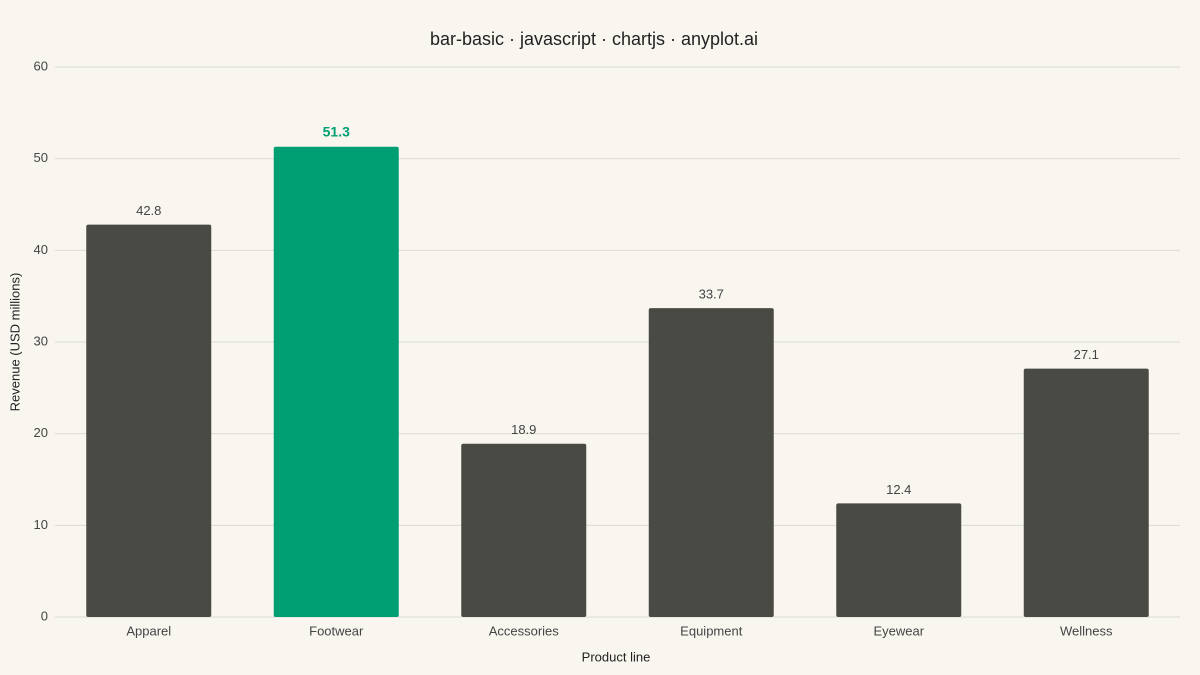  Describe the element at coordinates (711, 294) in the screenshot. I see `value-label: 33.7` at that location.